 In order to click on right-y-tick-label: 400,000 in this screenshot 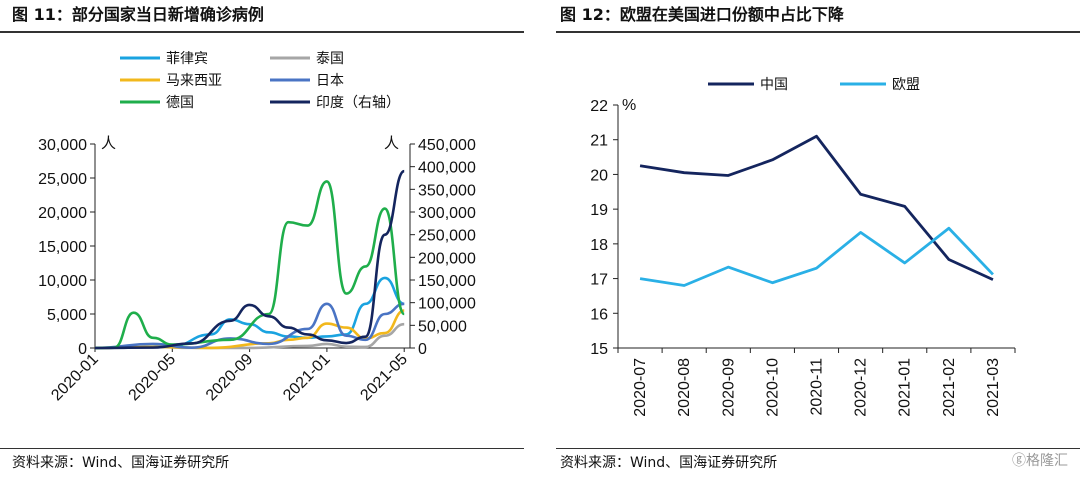, I will do `click(447, 168)`.